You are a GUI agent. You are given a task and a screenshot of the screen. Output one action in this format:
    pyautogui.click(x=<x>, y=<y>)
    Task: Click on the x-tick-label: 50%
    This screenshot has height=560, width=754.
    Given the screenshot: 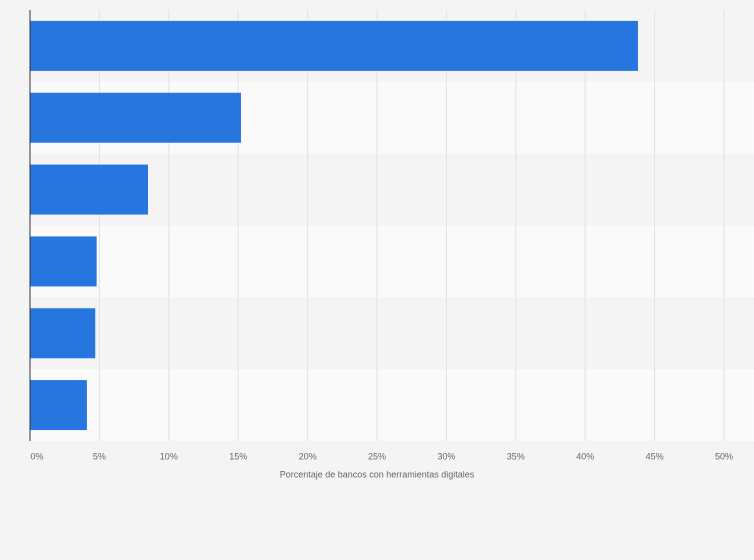 What is the action you would take?
    pyautogui.click(x=724, y=456)
    